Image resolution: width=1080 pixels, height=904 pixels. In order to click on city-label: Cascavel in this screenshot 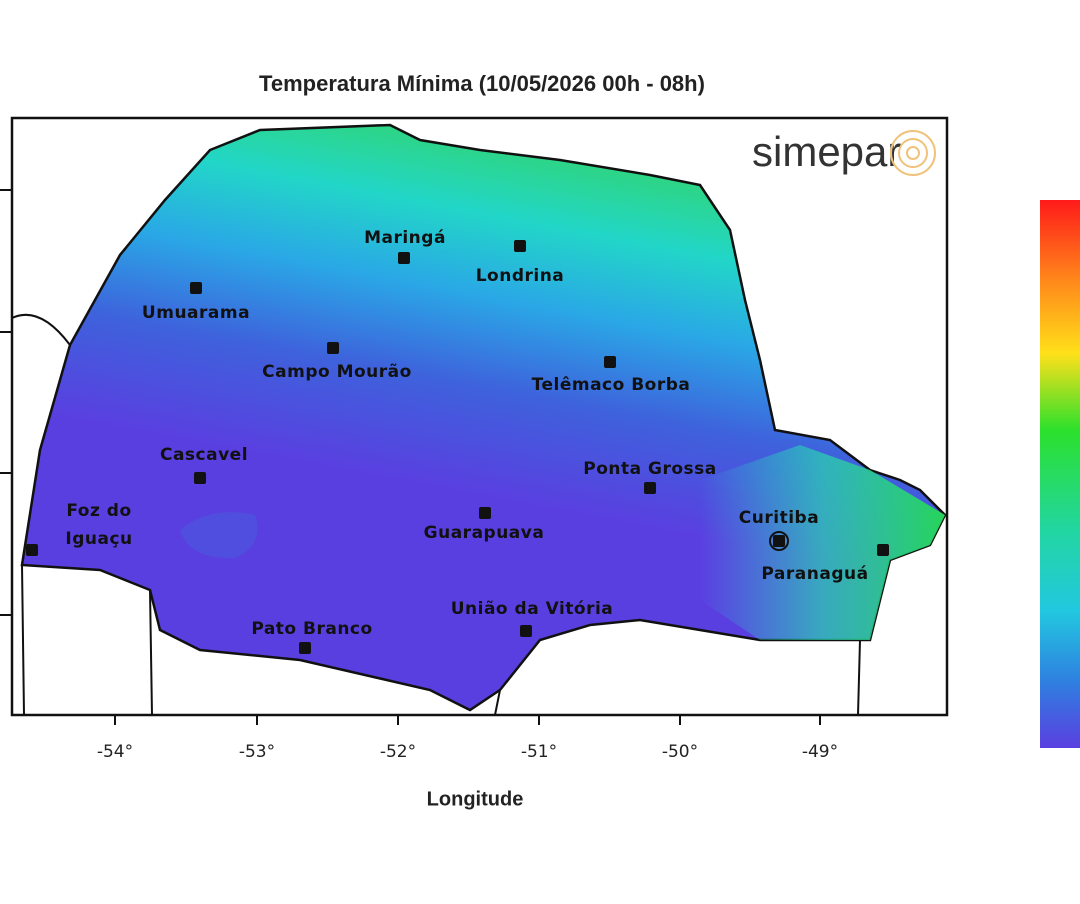, I will do `click(204, 455)`.